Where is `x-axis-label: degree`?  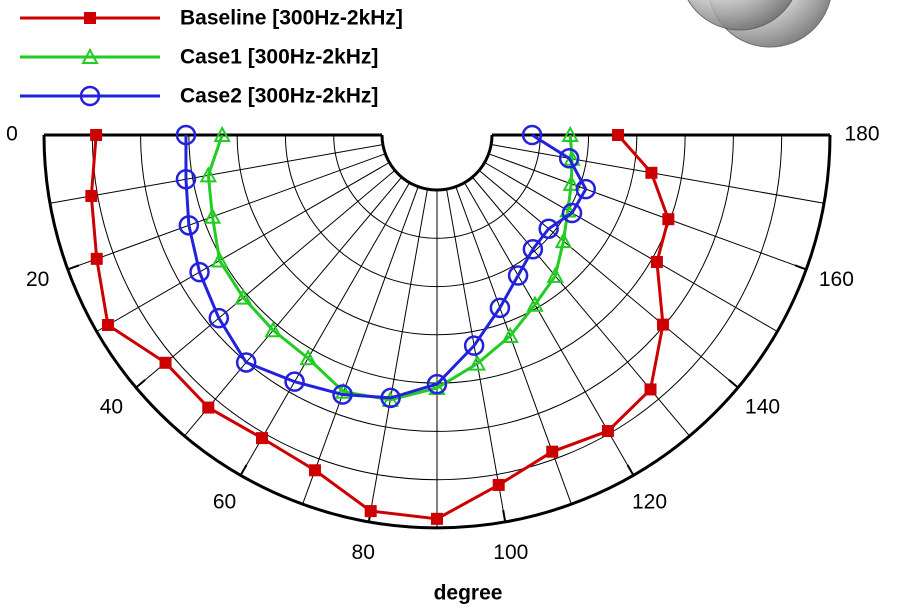 x-axis-label: degree is located at coordinates (468, 593).